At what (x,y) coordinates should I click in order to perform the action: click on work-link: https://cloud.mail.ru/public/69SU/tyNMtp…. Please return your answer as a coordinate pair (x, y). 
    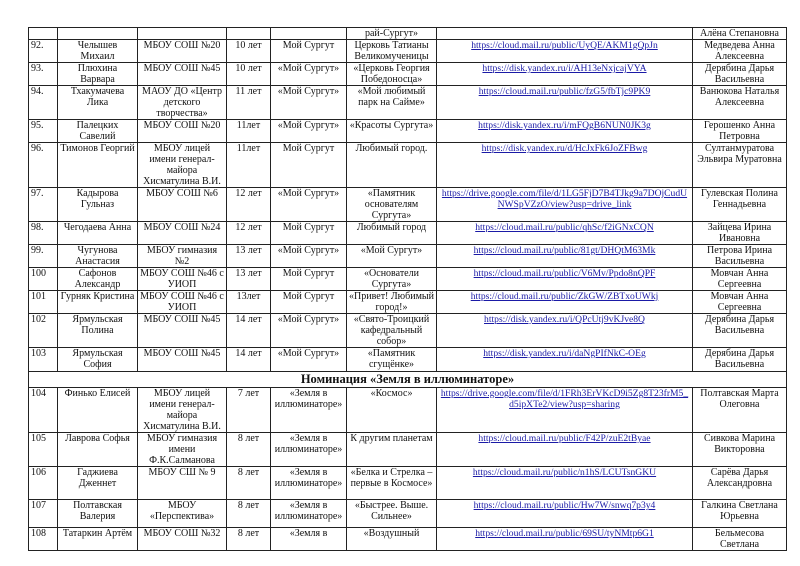
    Looking at the image, I should click on (564, 534).